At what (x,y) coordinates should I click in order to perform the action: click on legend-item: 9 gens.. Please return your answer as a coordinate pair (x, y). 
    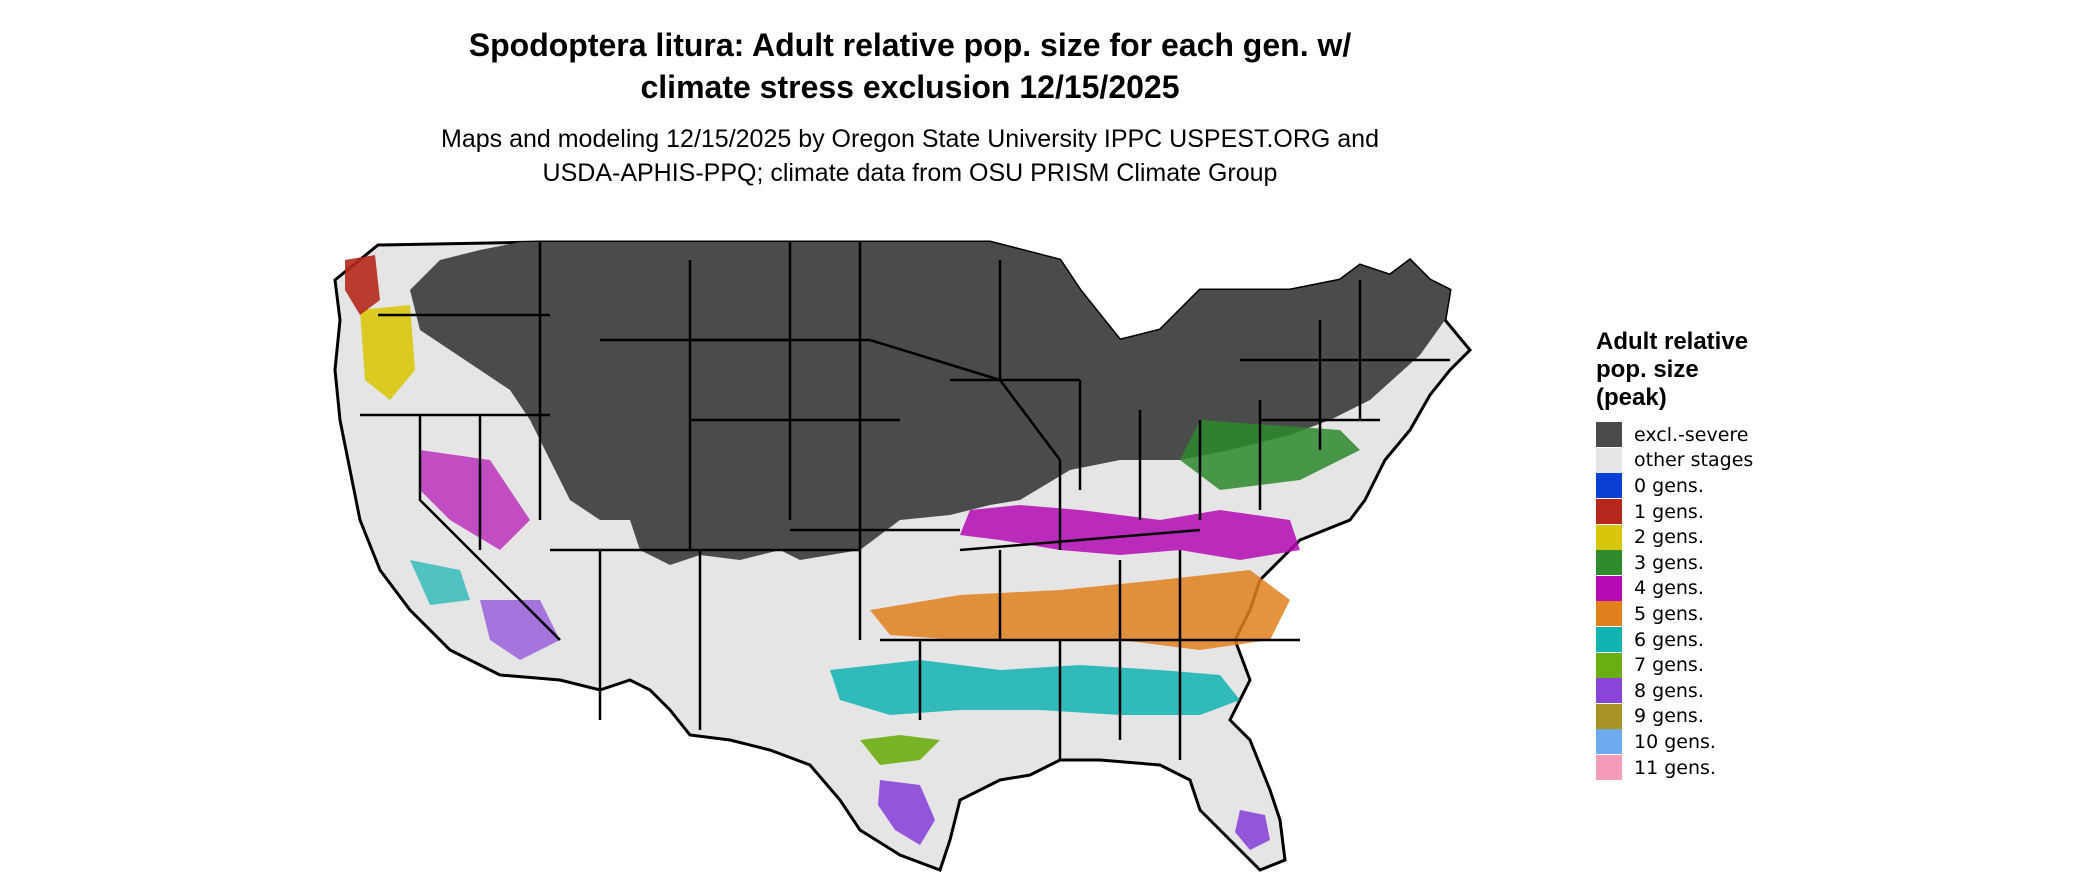
    Looking at the image, I should click on (1674, 716).